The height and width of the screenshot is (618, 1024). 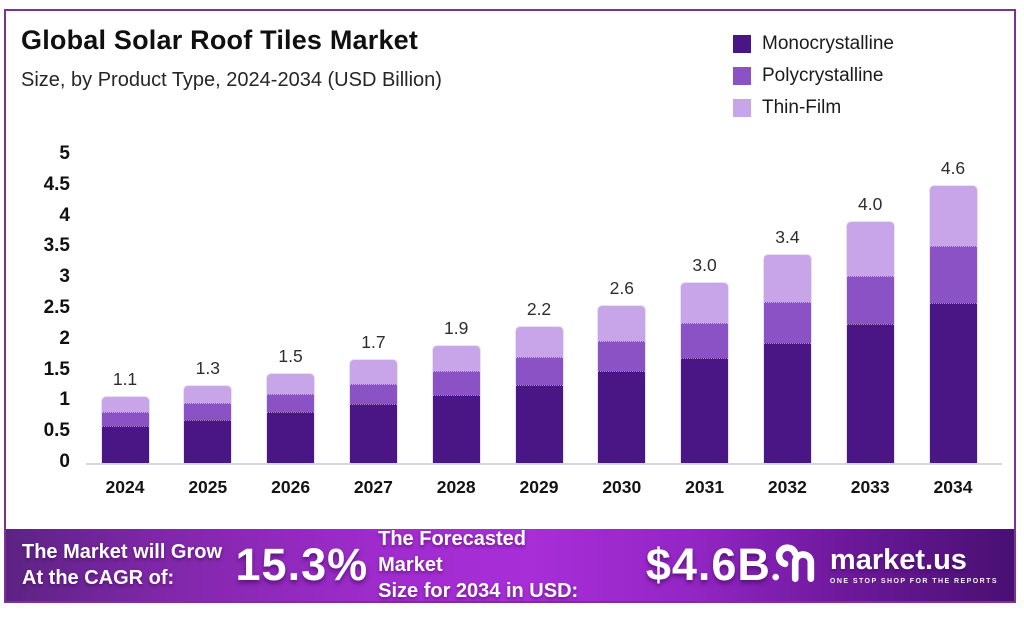 I want to click on bar-total-label: 3.0, so click(x=704, y=264).